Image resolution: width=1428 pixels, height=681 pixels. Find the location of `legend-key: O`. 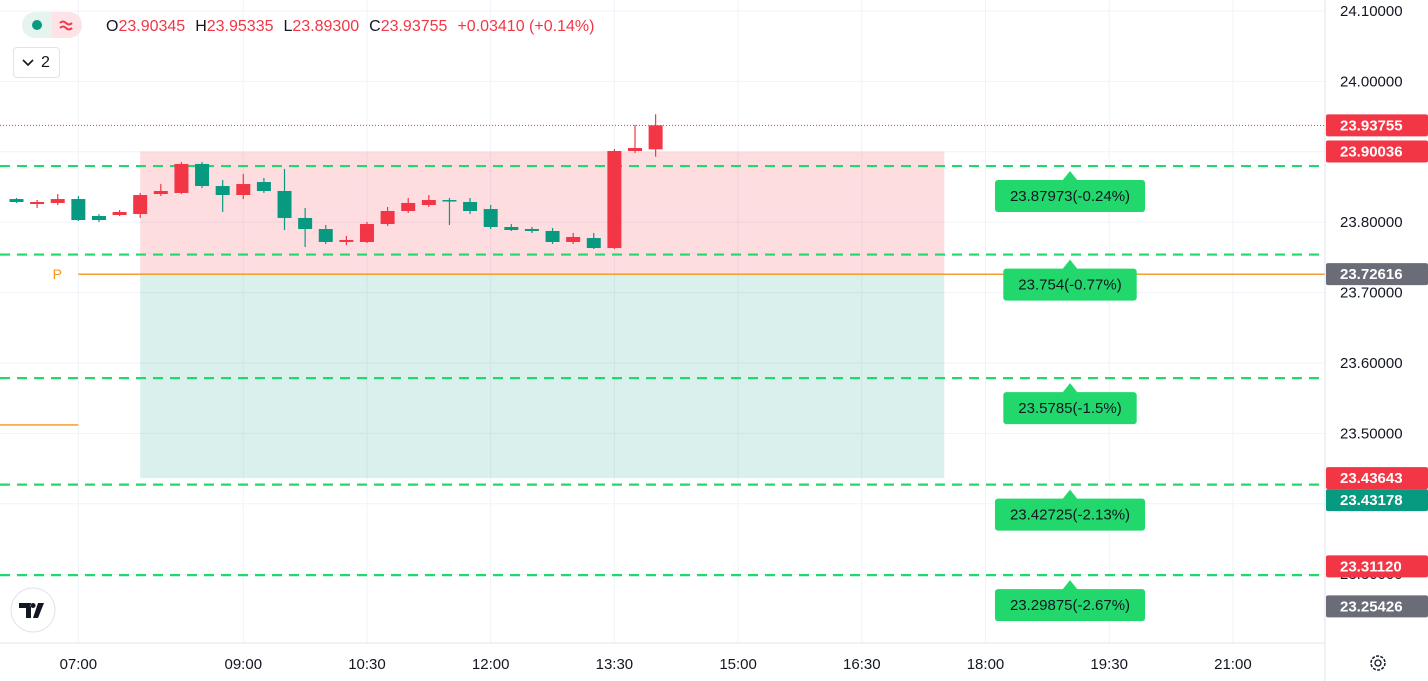

legend-key: O is located at coordinates (112, 26).